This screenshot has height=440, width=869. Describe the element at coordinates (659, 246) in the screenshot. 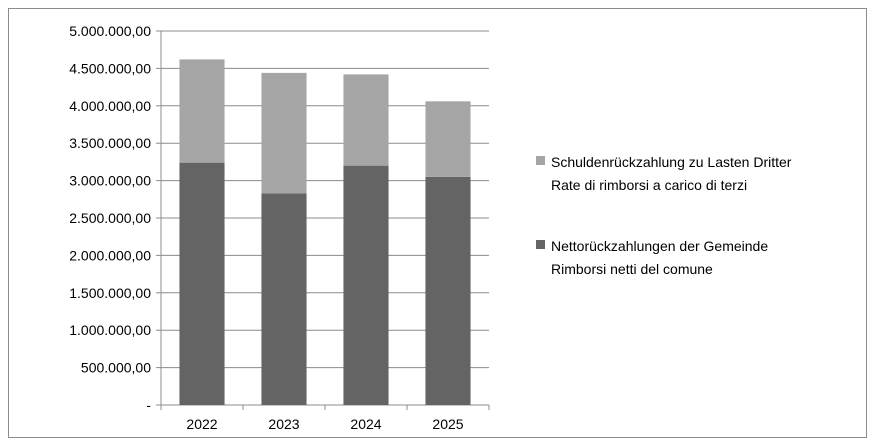

I see `legend-label-series-1: Nettorückzahlungen der Gemeinde` at that location.